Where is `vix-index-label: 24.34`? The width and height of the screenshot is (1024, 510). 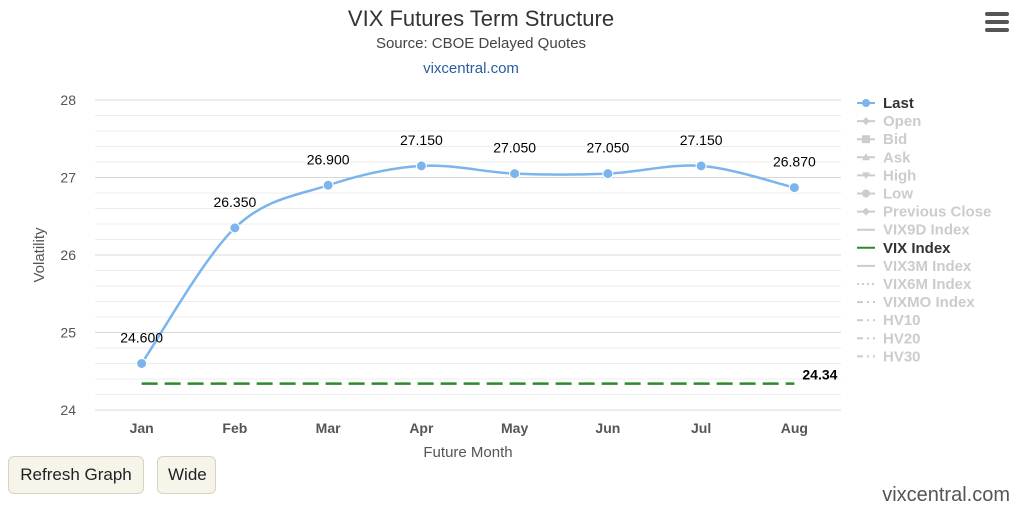 vix-index-label: 24.34 is located at coordinates (819, 375).